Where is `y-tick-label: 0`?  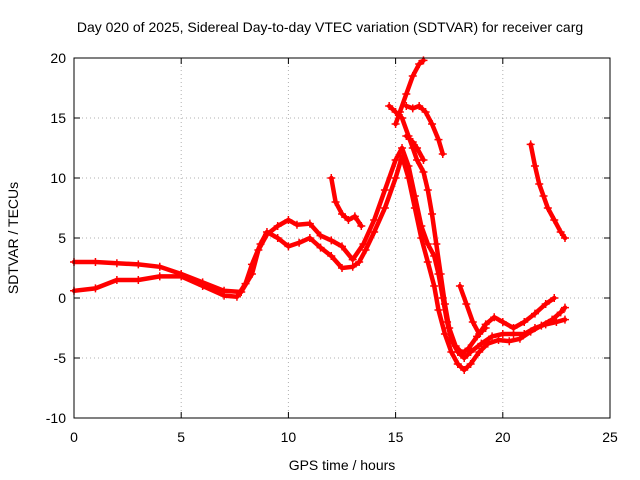
y-tick-label: 0 is located at coordinates (62, 298).